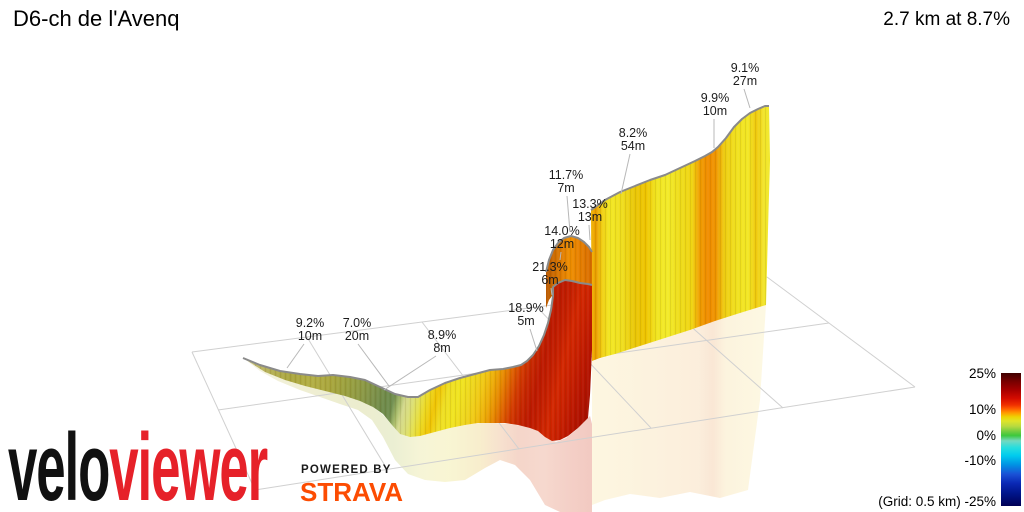 This screenshot has width=1024, height=512. Describe the element at coordinates (352, 492) in the screenshot. I see `strava-logo: STRAVA` at that location.